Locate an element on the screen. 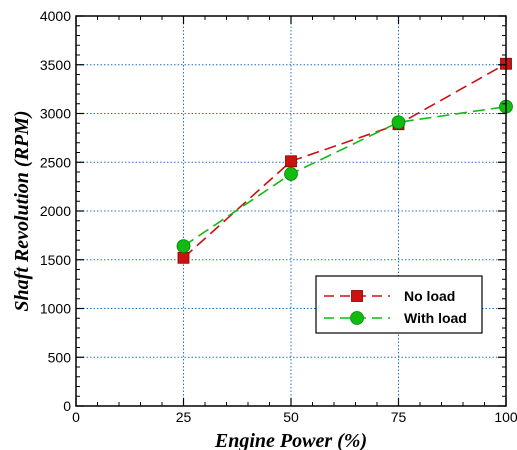 This screenshot has height=450, width=517. x-tick-label: 0 is located at coordinates (76, 417).